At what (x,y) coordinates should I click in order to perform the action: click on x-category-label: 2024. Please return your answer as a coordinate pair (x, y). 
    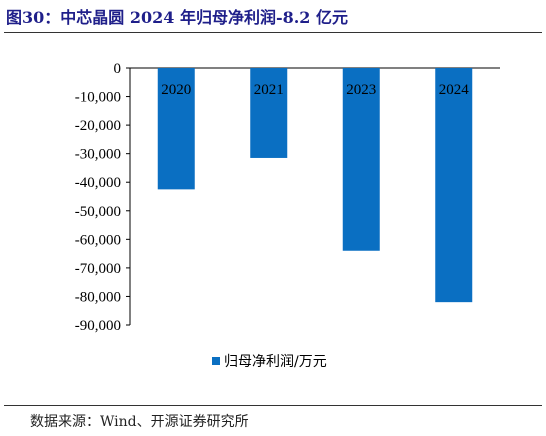
    Looking at the image, I should click on (454, 90).